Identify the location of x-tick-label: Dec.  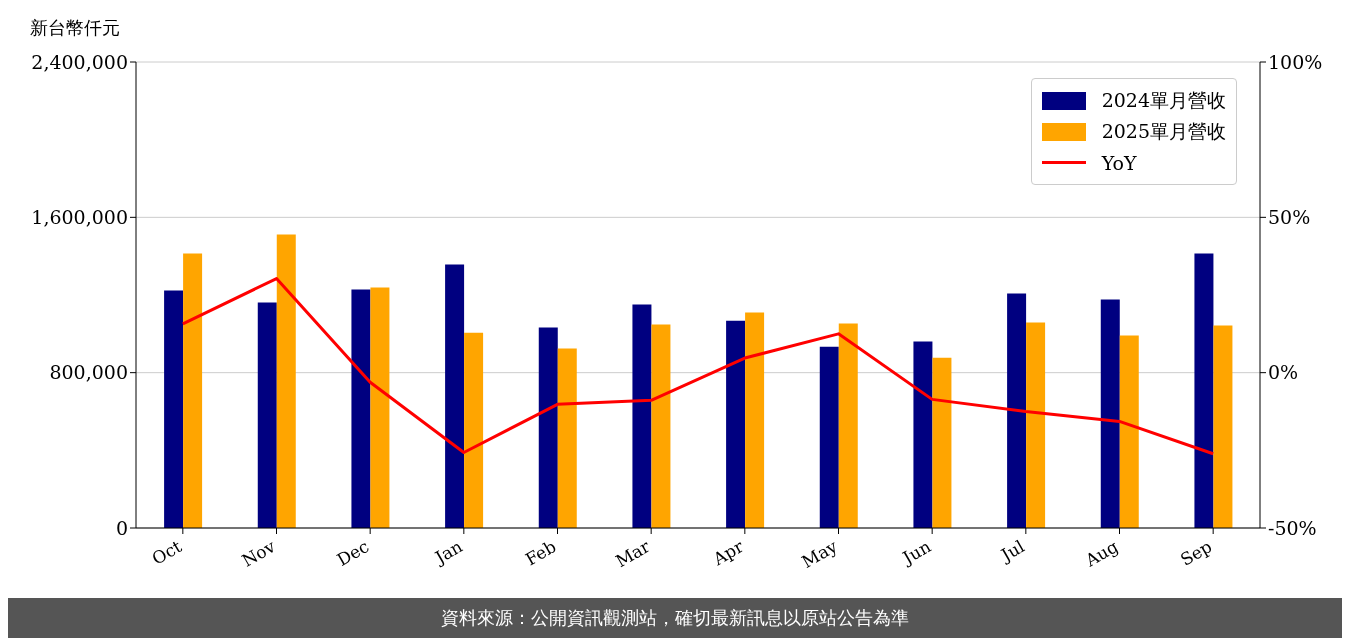
(353, 553).